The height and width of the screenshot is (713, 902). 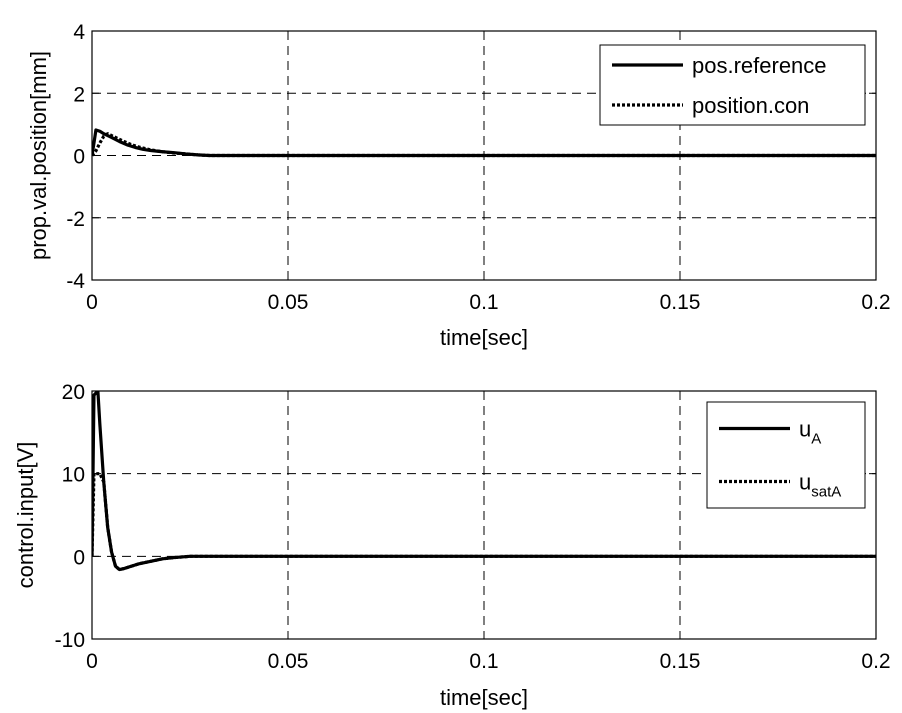 I want to click on y-tick-label: -2, so click(x=75, y=219).